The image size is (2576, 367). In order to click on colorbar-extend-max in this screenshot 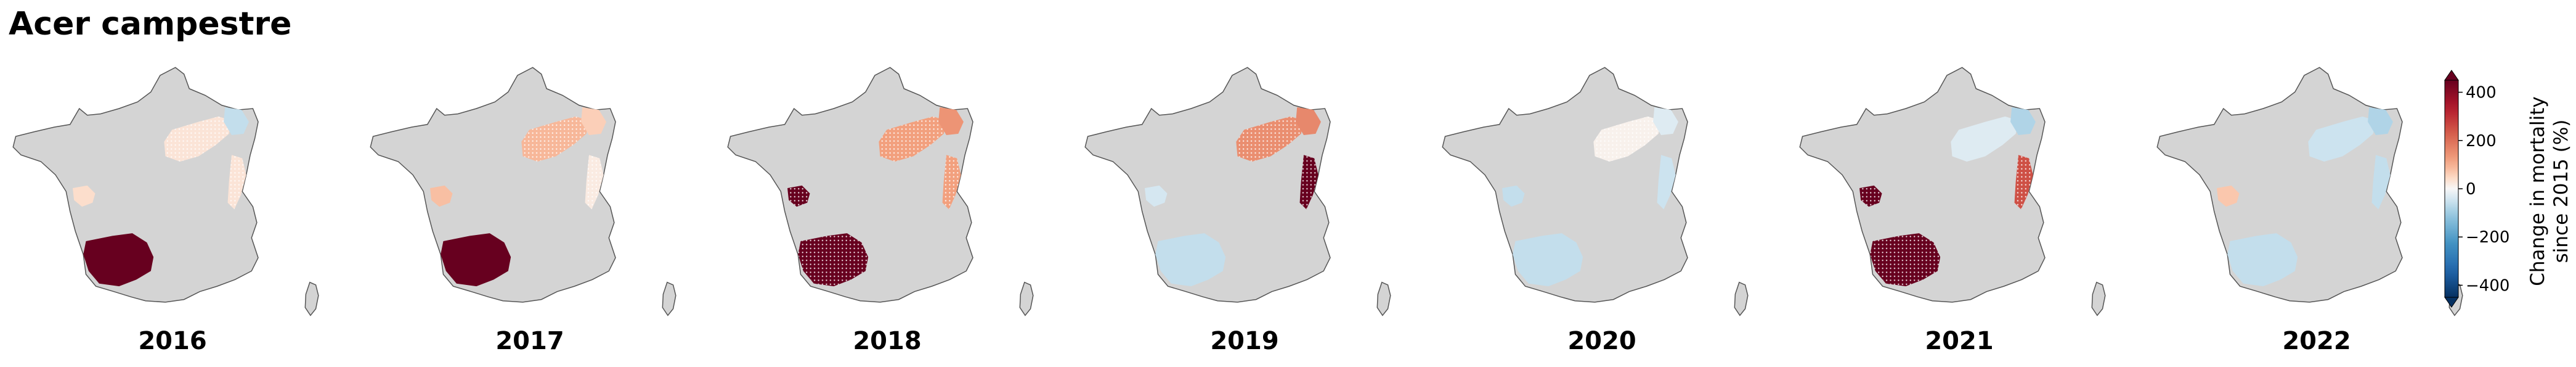, I will do `click(2451, 76)`.